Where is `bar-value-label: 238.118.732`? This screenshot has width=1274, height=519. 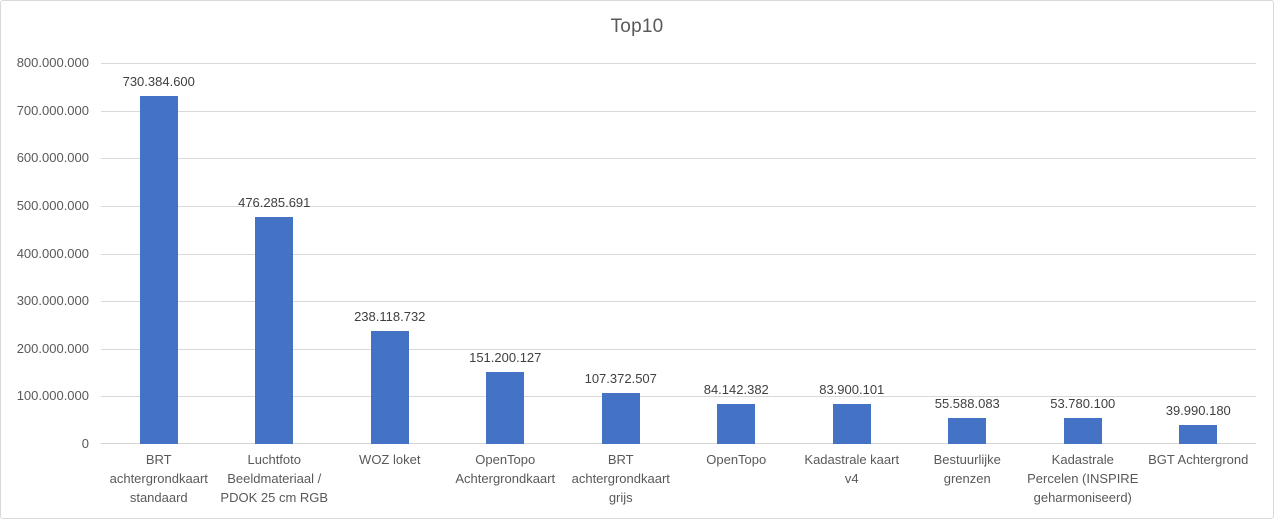
bar-value-label: 238.118.732 is located at coordinates (390, 316).